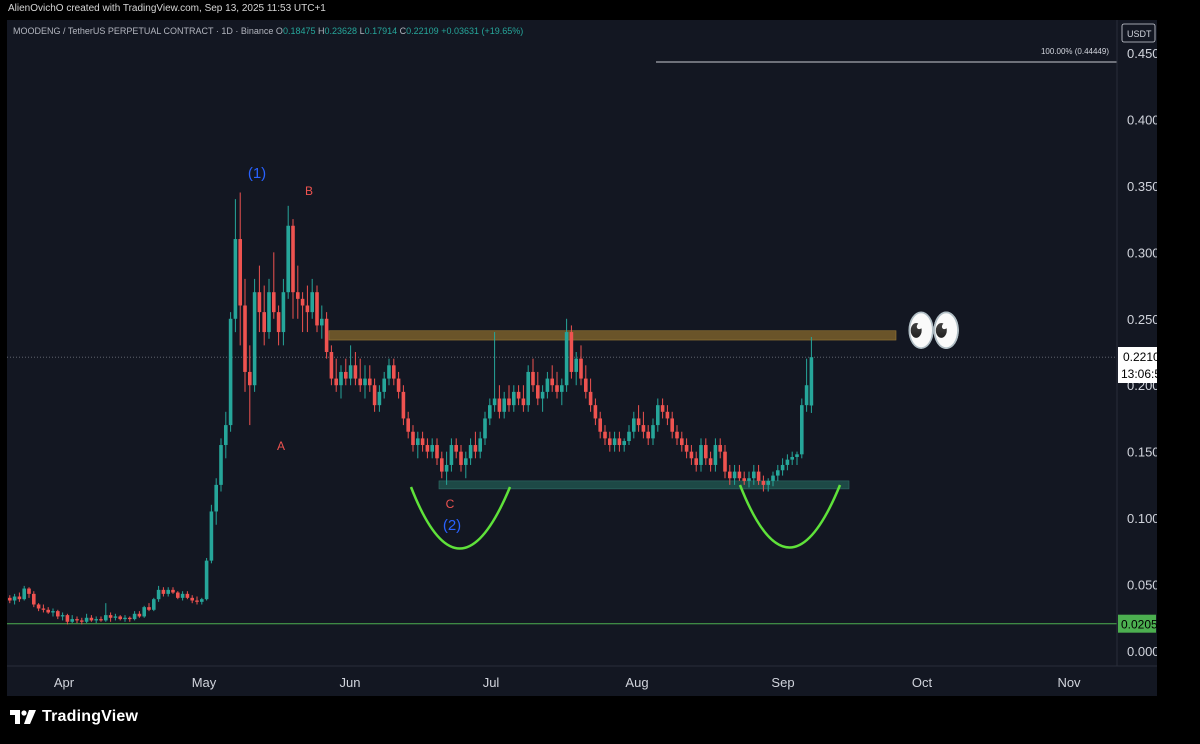 The width and height of the screenshot is (1200, 744). Describe the element at coordinates (612, 335) in the screenshot. I see `resistance-zone` at that location.